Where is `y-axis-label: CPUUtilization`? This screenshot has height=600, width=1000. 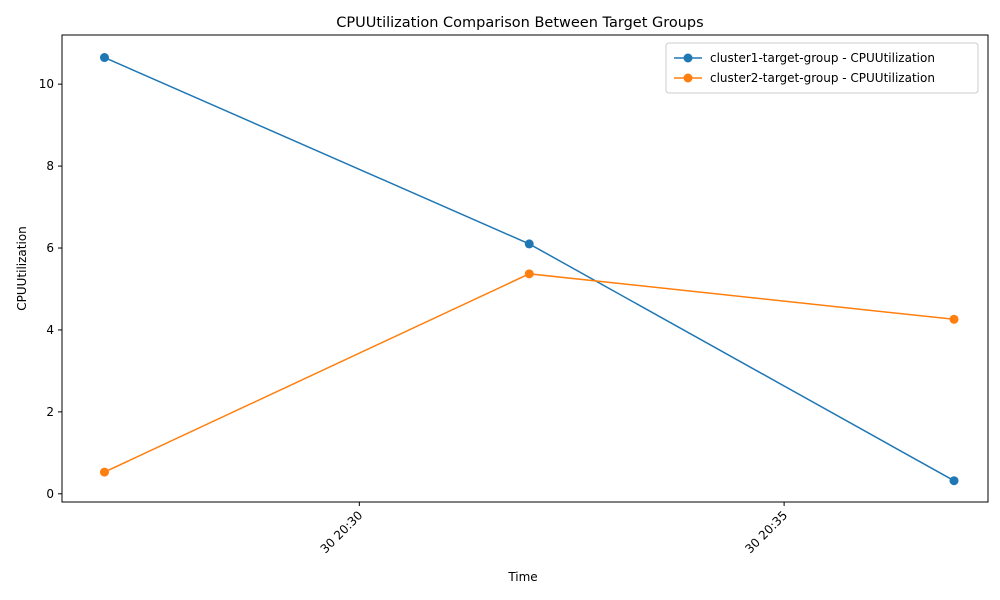 y-axis-label: CPUUtilization is located at coordinates (22, 268).